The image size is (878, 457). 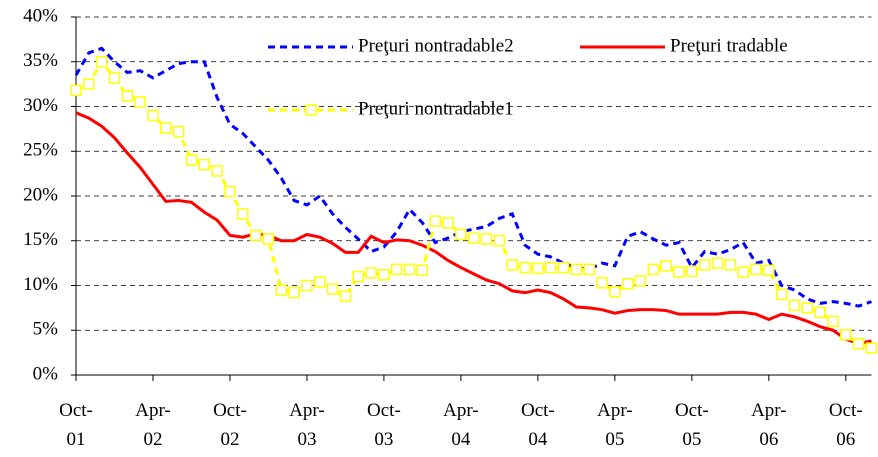 What do you see at coordinates (461, 425) in the screenshot?
I see `x-tick-label: Apr-04` at bounding box center [461, 425].